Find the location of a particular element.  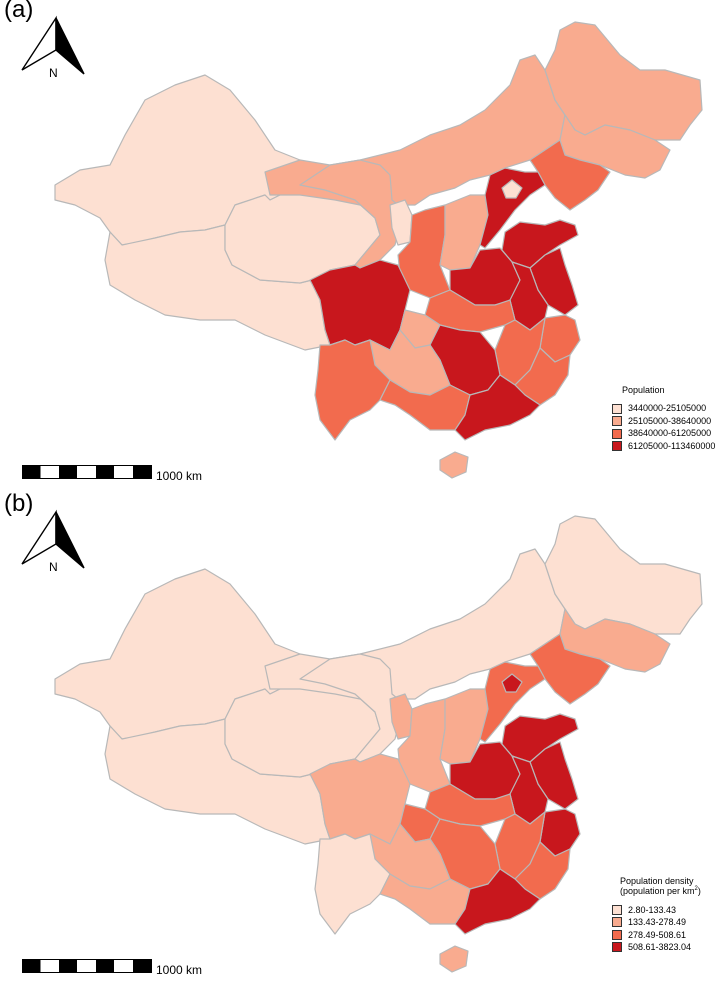

legend-label: 508.61-3823.04 is located at coordinates (660, 947).